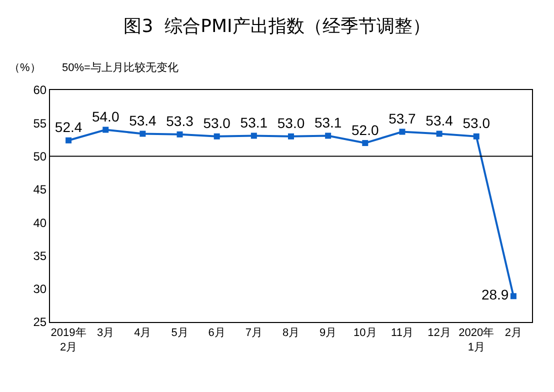  I want to click on y-tick-label: 55, so click(40, 123).